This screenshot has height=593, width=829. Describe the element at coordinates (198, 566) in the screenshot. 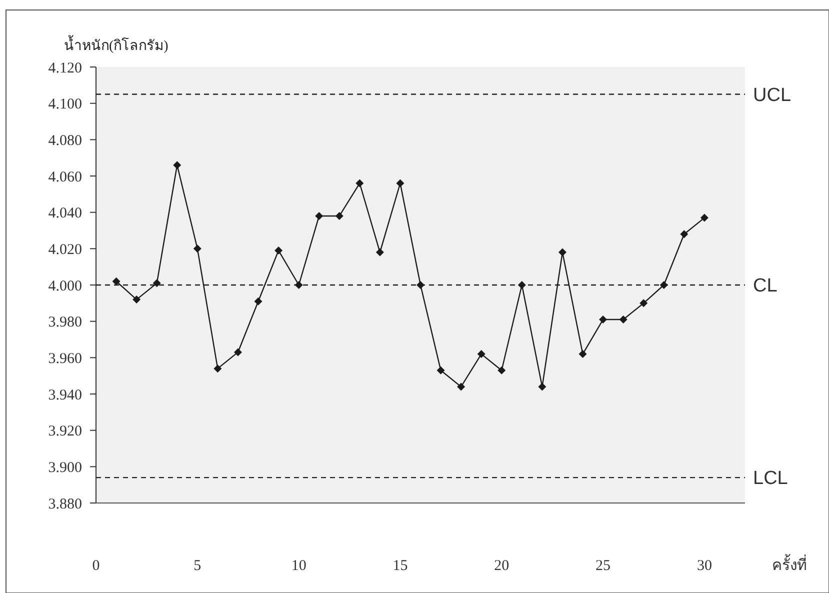

I see `x-tick-label: 5` at that location.